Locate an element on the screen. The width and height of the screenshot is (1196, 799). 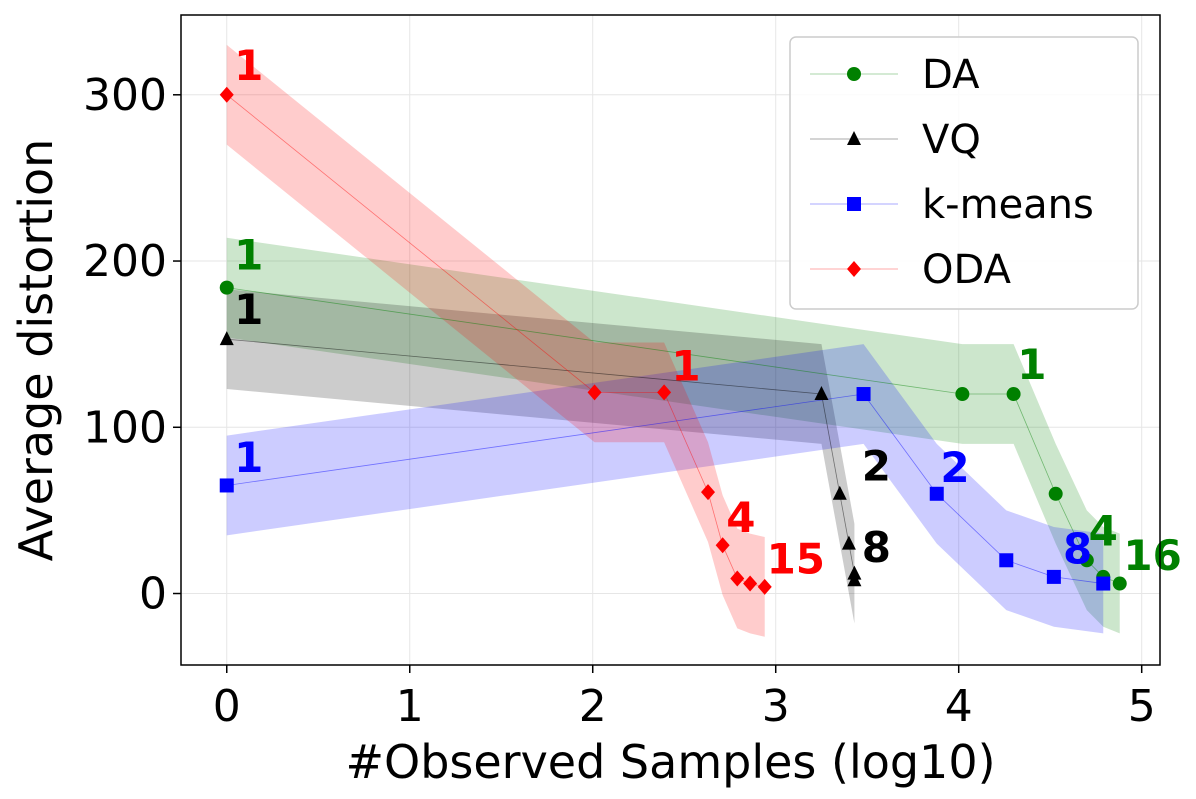
vq-point-label: 8 is located at coordinates (876, 547).